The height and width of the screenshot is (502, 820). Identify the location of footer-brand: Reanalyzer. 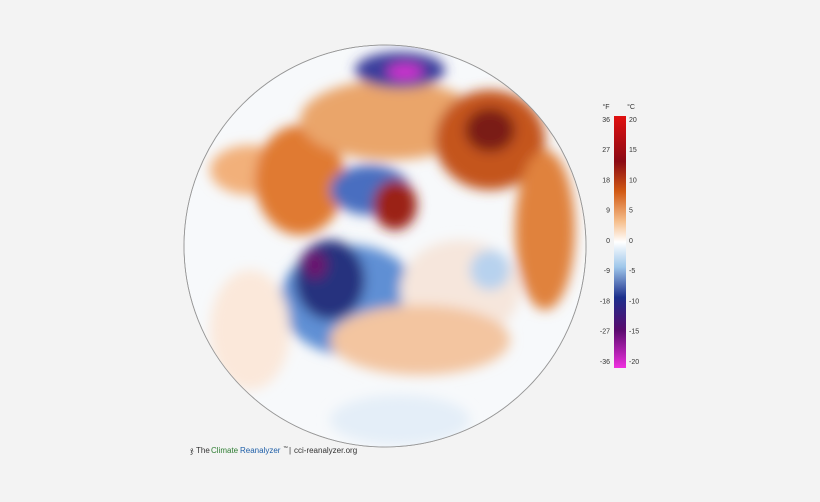
(260, 450).